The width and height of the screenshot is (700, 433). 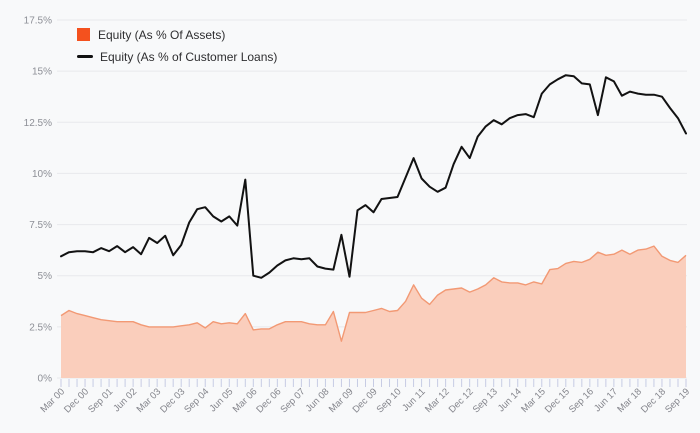 What do you see at coordinates (162, 34) in the screenshot?
I see `legend-label-equity-assets: Equity (As % Of Assets)` at bounding box center [162, 34].